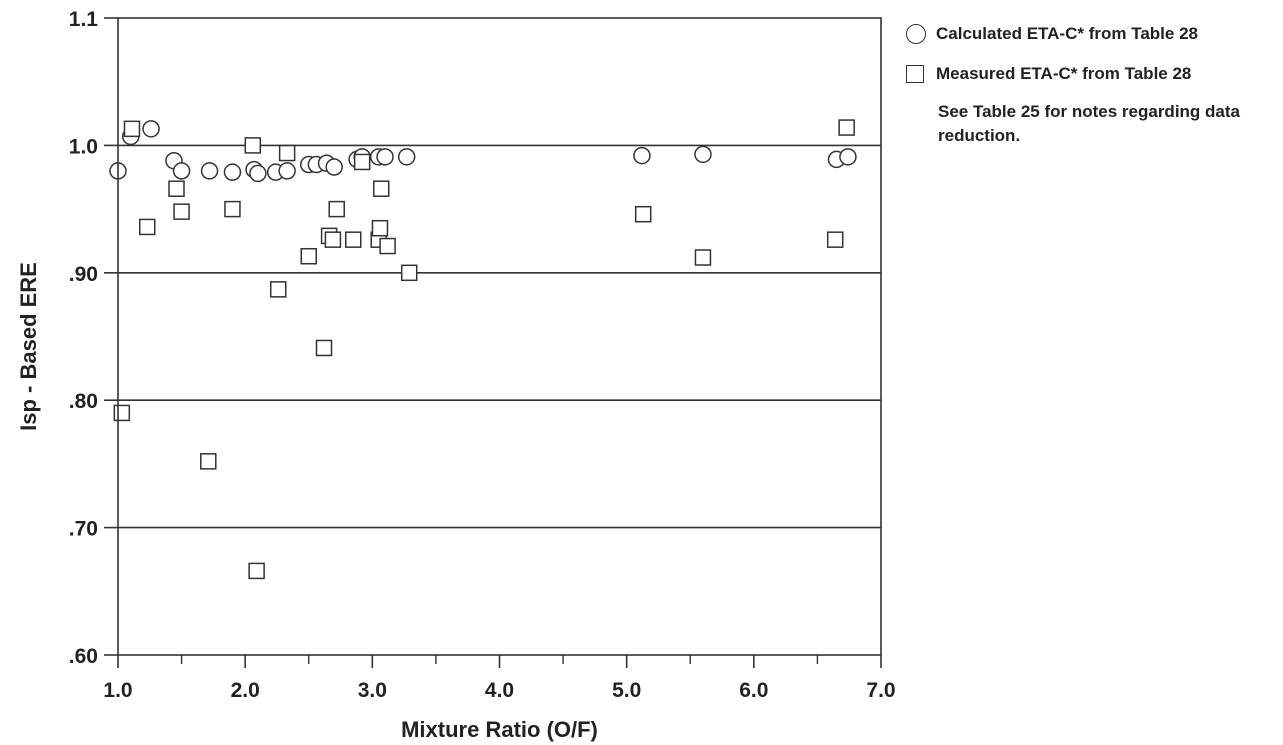  I want to click on y-tick-label: .70, so click(83, 529).